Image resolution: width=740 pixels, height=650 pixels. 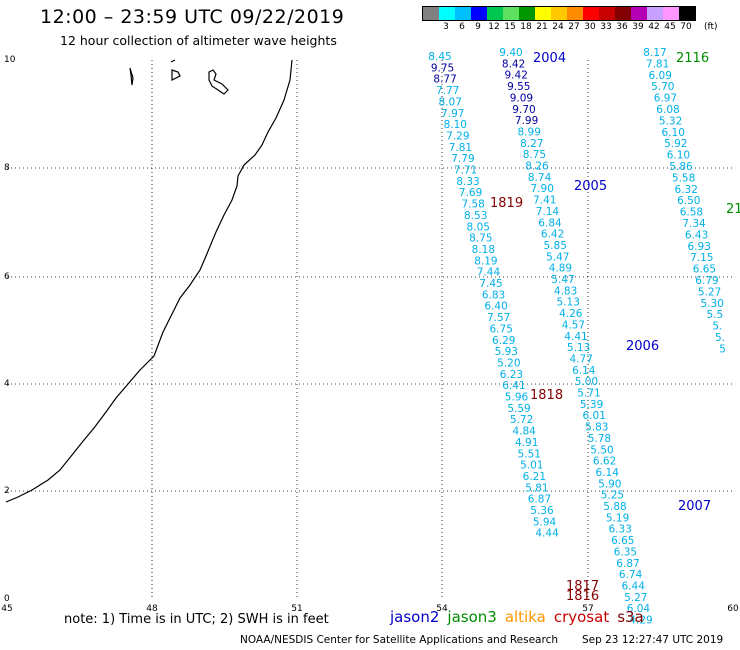 What do you see at coordinates (442, 609) in the screenshot?
I see `x-tick-label: 54` at bounding box center [442, 609].